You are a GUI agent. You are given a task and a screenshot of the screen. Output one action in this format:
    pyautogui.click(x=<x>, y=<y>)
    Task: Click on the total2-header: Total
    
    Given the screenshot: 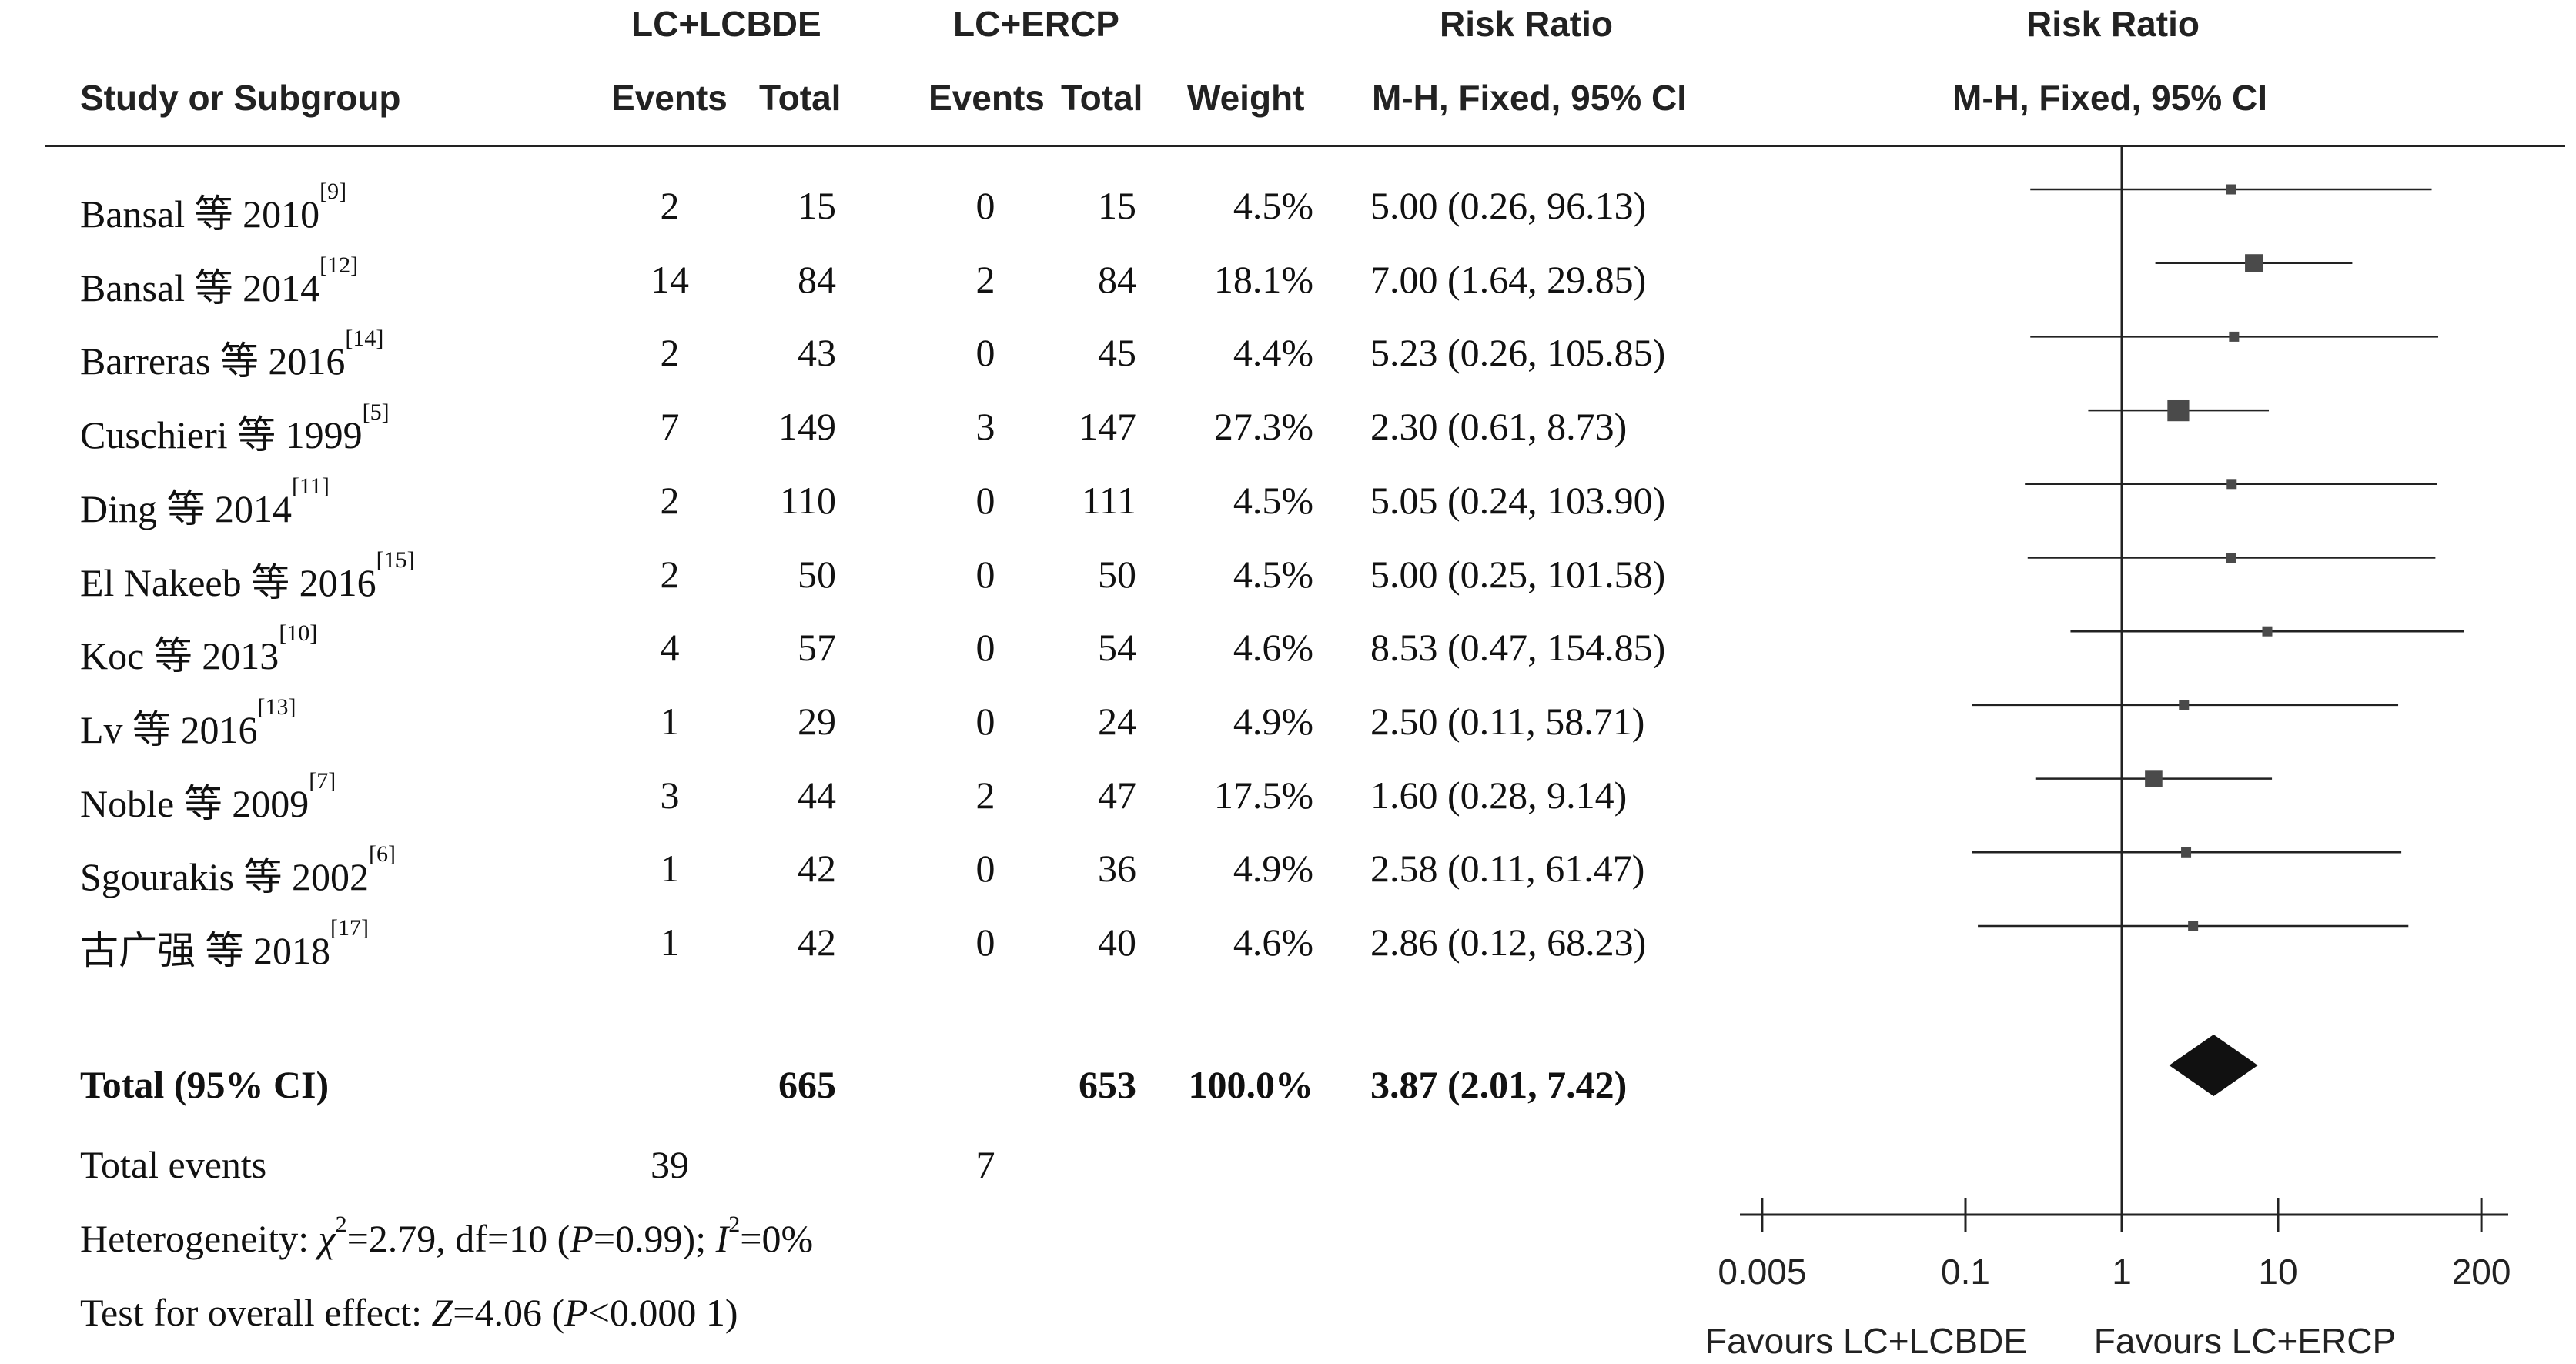 What is the action you would take?
    pyautogui.click(x=1102, y=98)
    